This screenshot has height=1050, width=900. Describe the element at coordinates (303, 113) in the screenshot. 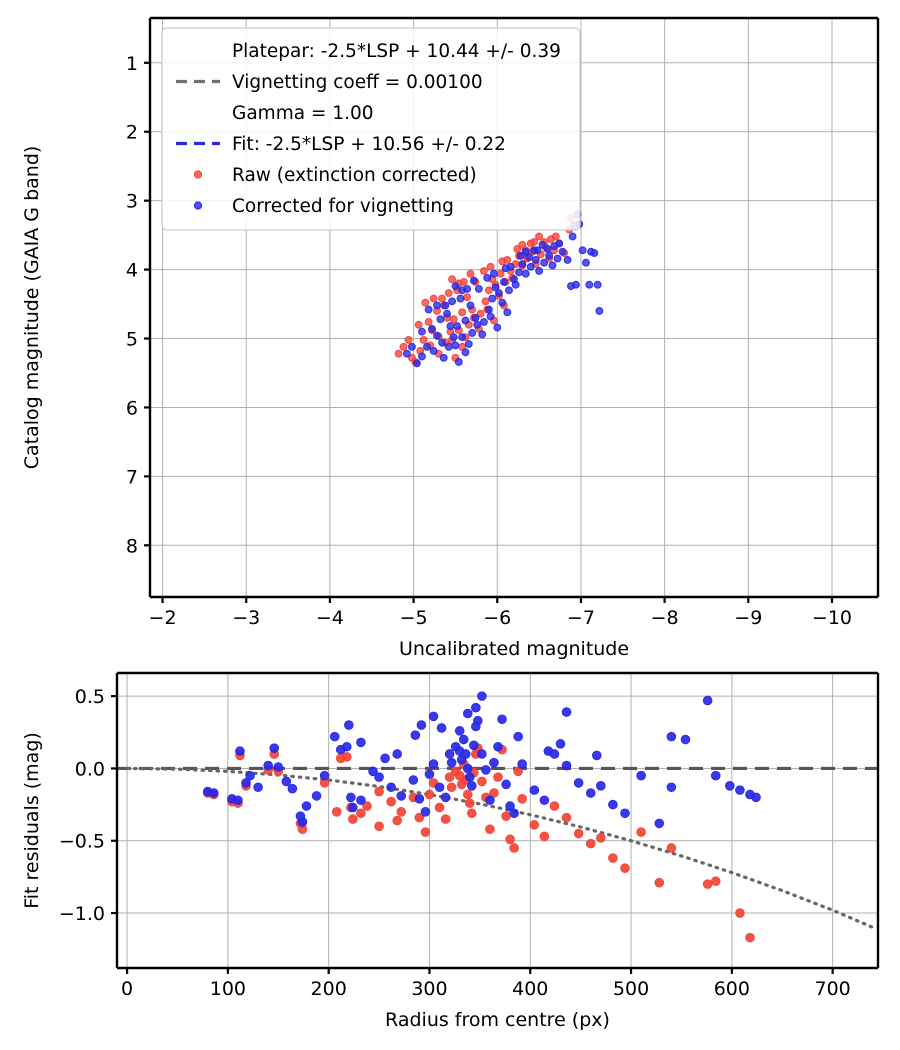

I see `legend-entry-label: Gamma = 1.00` at that location.